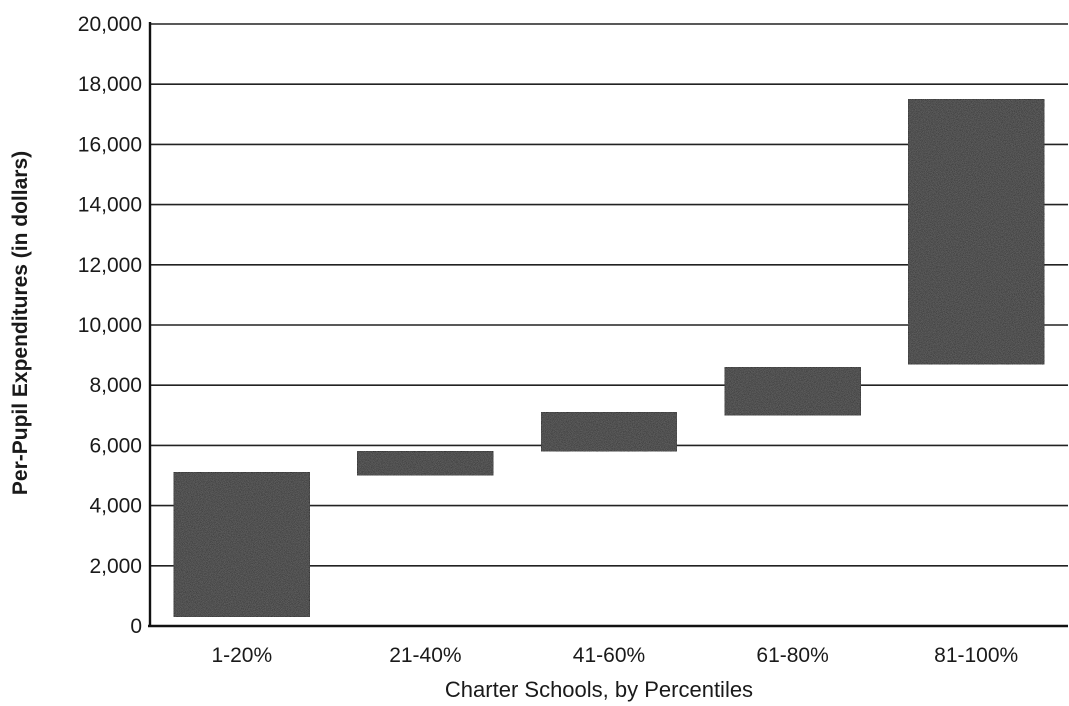 Image resolution: width=1069 pixels, height=706 pixels. What do you see at coordinates (976, 655) in the screenshot?
I see `x-tick-label: 81-100%` at bounding box center [976, 655].